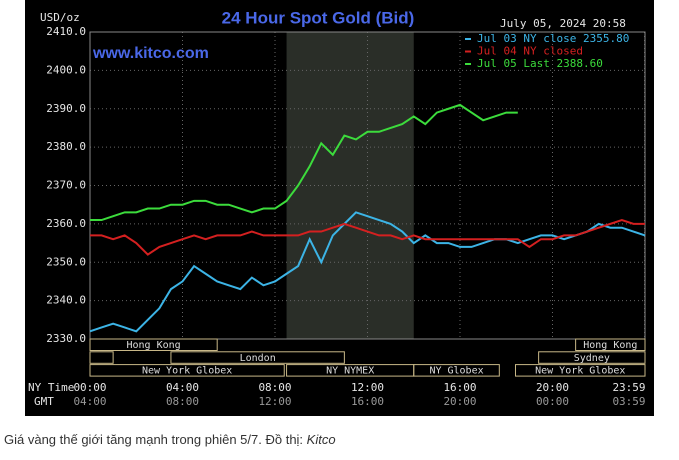 This screenshot has width=679, height=460. Describe the element at coordinates (321, 439) in the screenshot. I see `caption-source: Kitco` at that location.